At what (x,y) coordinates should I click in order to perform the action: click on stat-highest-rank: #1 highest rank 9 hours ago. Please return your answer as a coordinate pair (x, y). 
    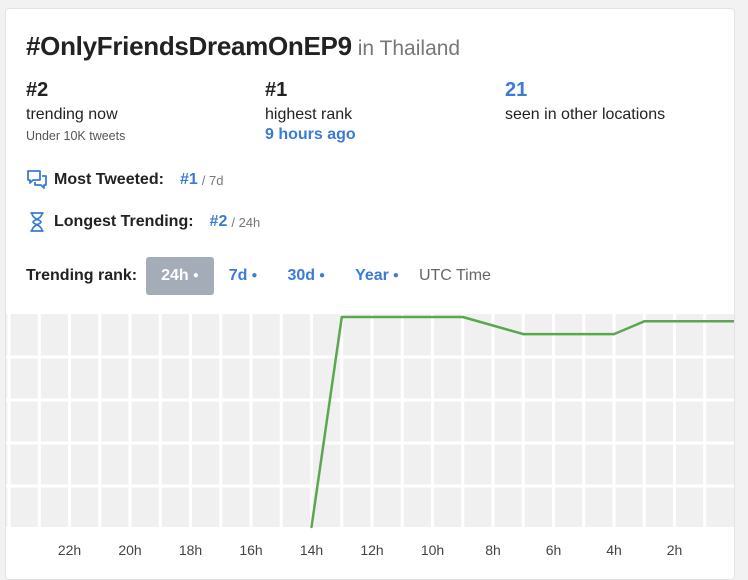
    Looking at the image, I should click on (310, 111).